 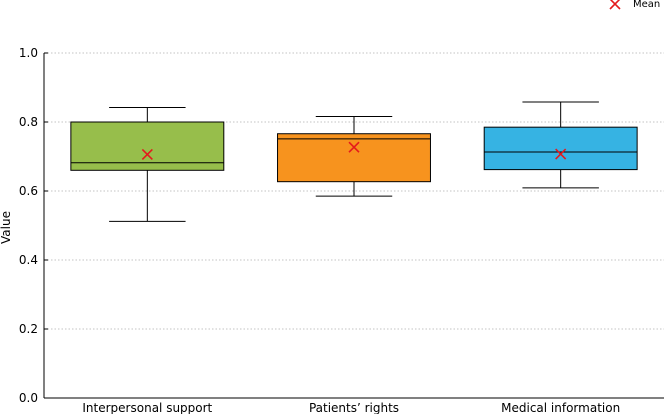 What do you see at coordinates (28, 398) in the screenshot?
I see `y-tick-label: 0.0` at bounding box center [28, 398].